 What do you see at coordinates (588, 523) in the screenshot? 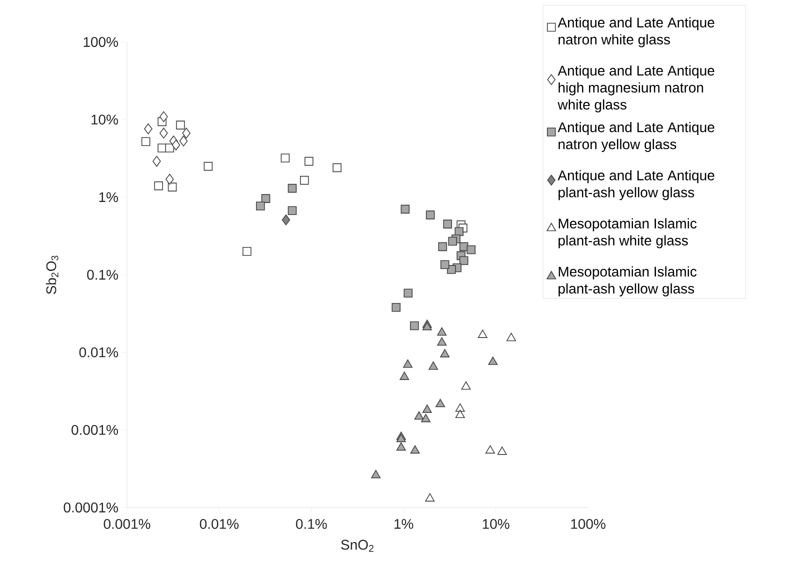
I see `x-tick-label: 100%` at bounding box center [588, 523].